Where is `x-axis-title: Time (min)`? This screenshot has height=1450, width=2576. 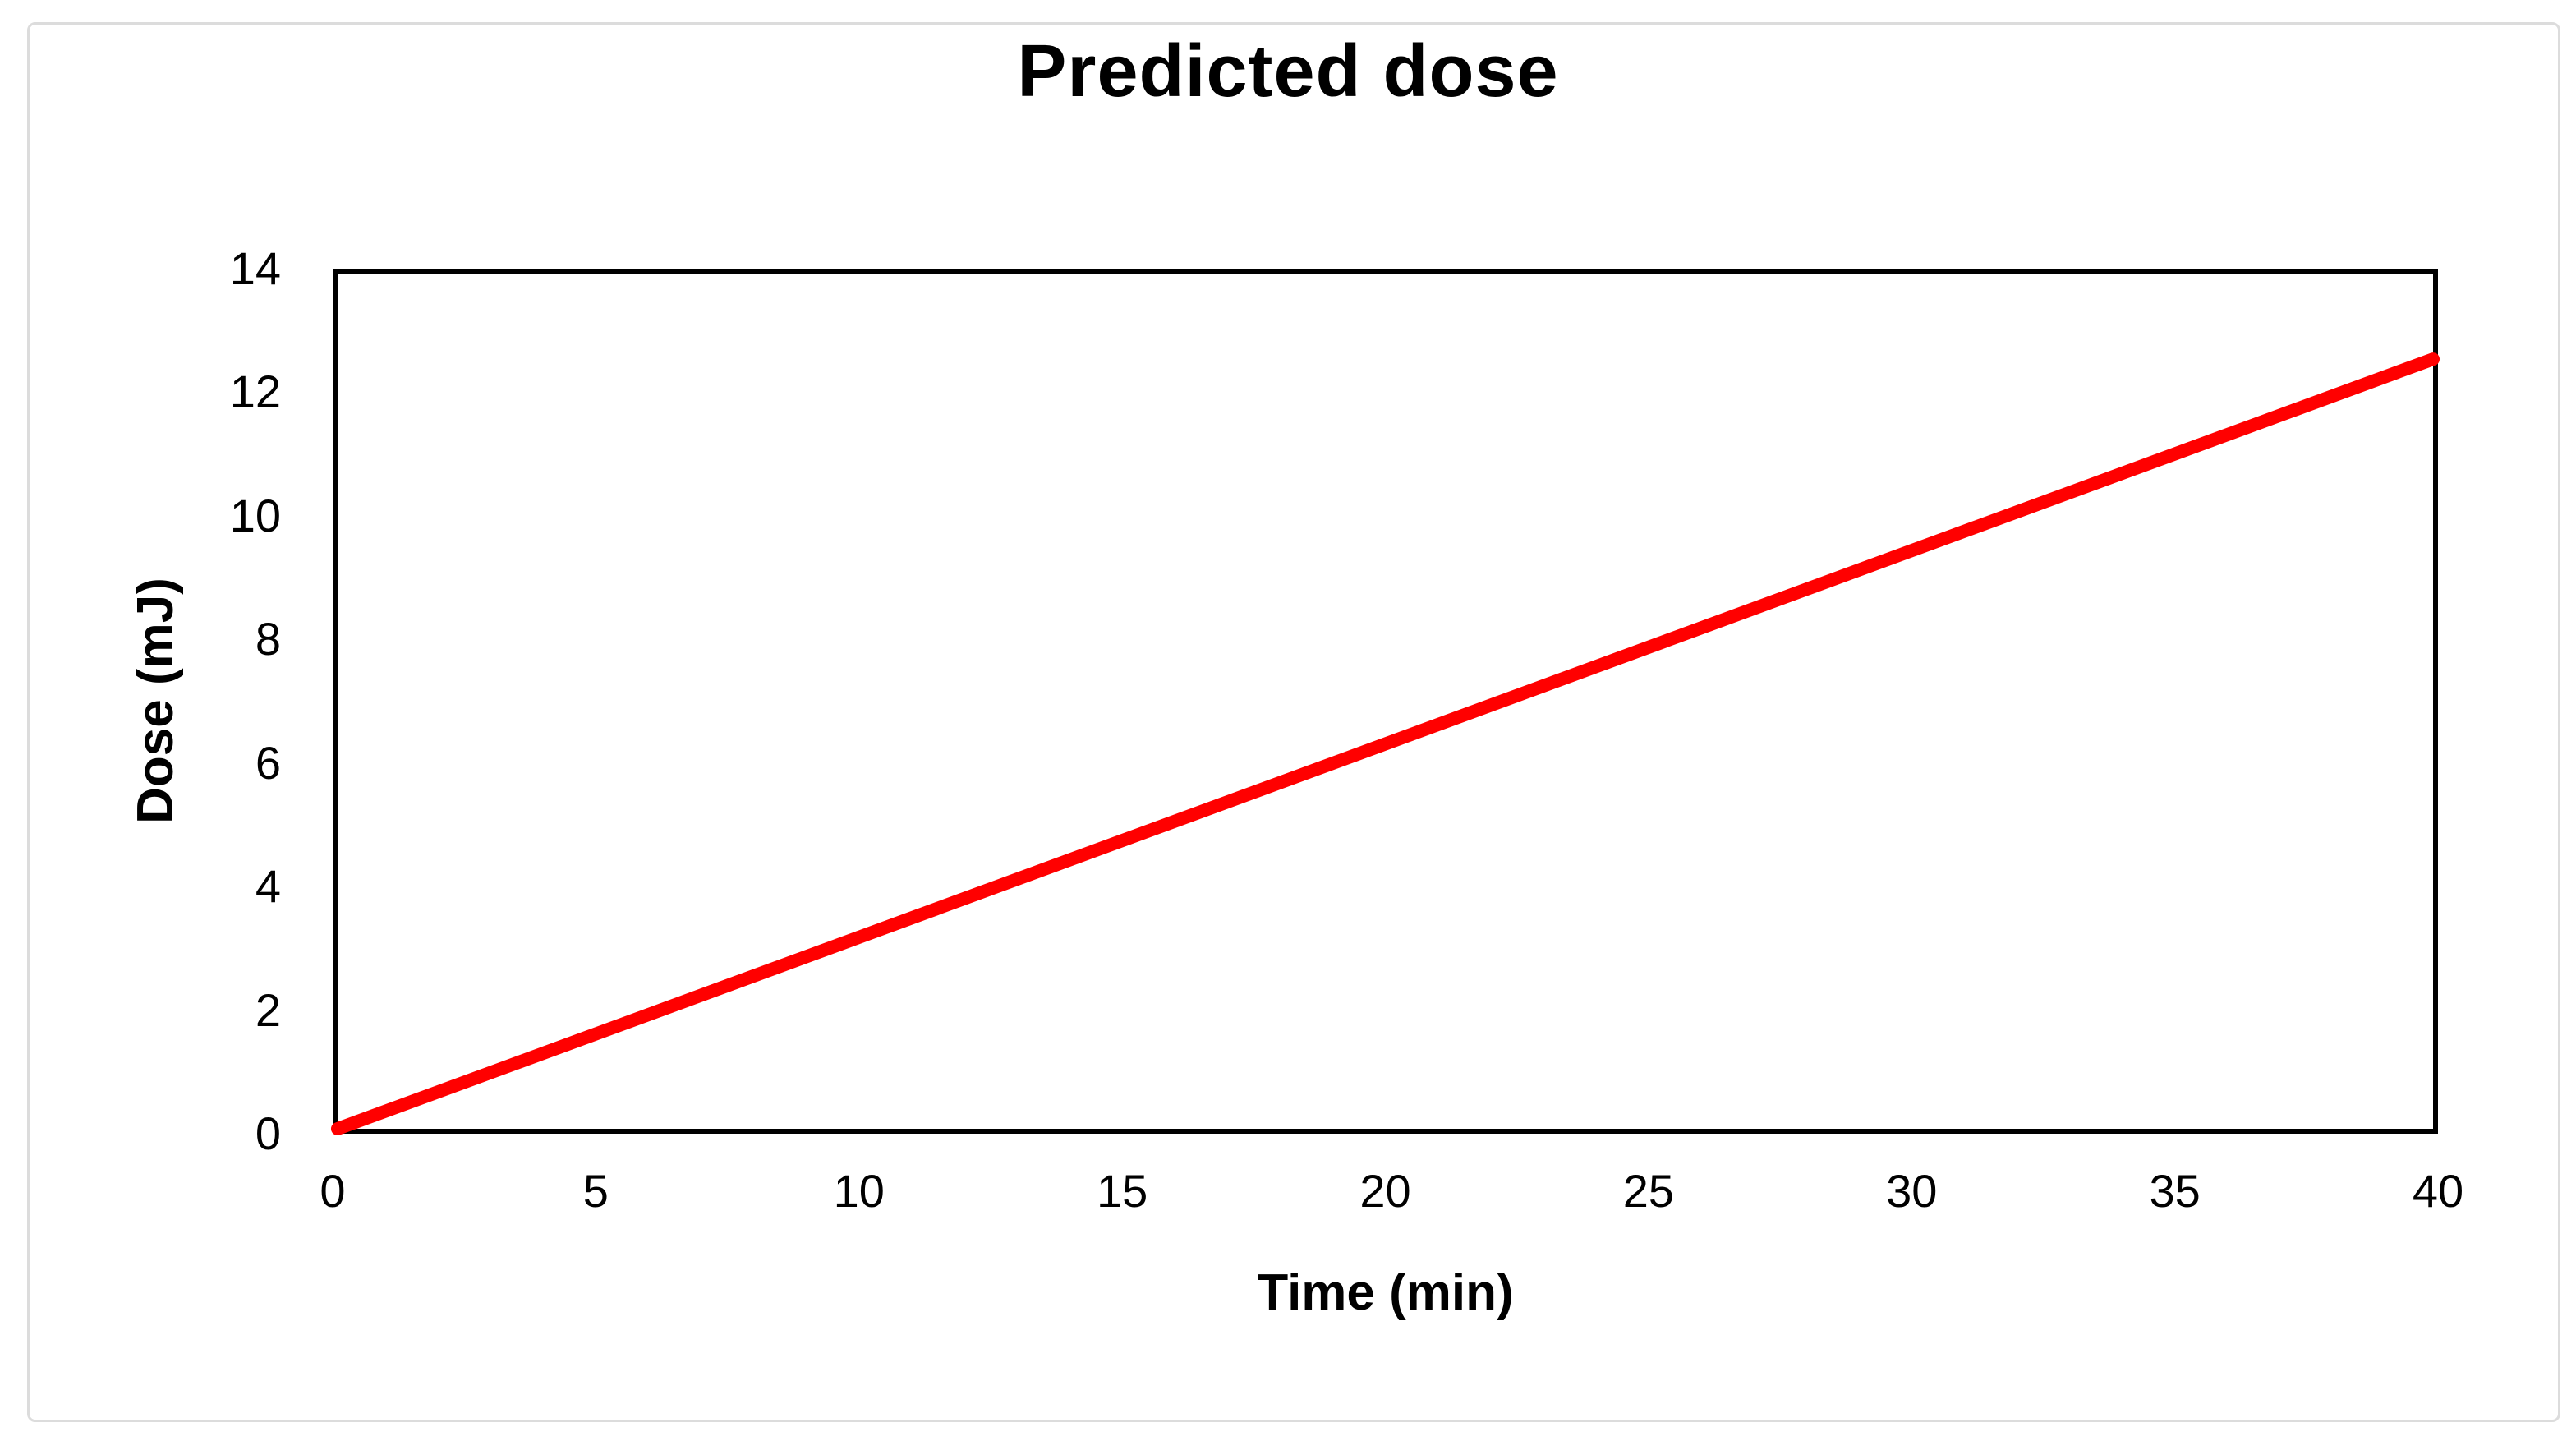
x-axis-title: Time (min) is located at coordinates (1385, 1293).